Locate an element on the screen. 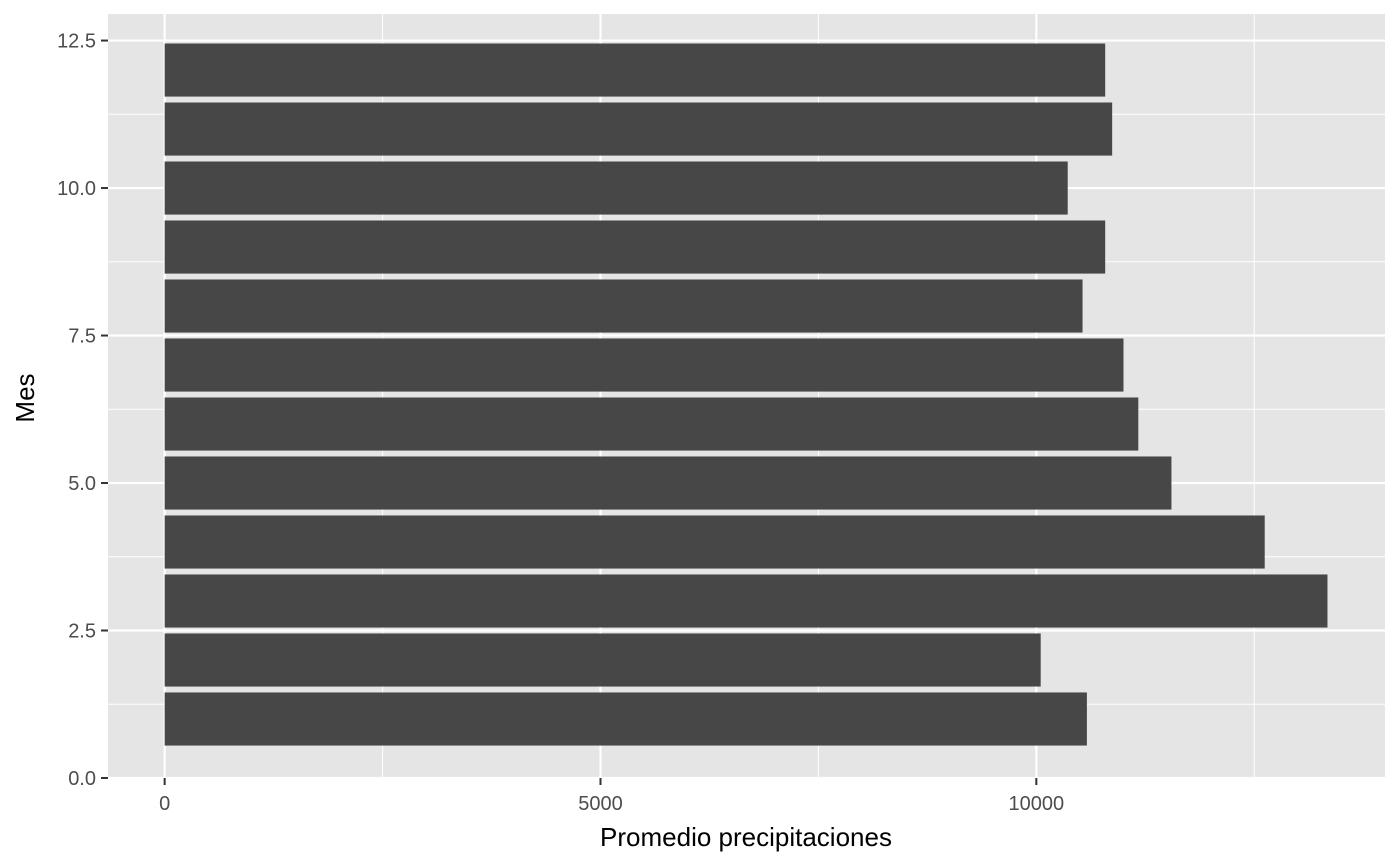  x-axis: 0 5000 10000 is located at coordinates (611, 796).